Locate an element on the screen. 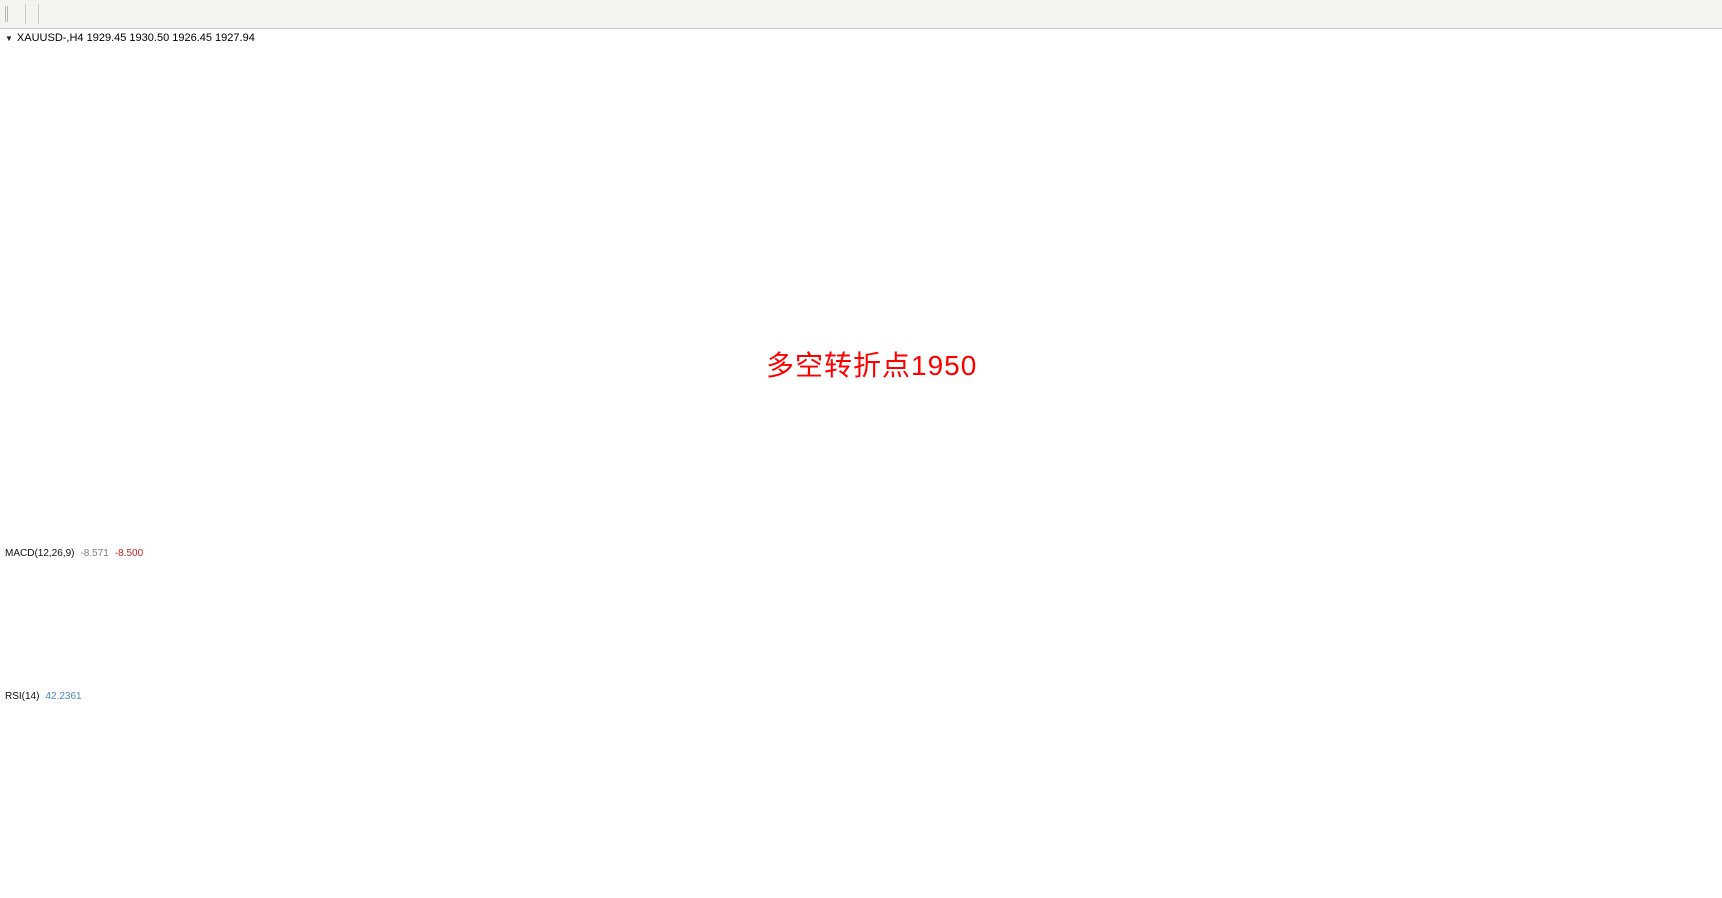 This screenshot has width=1722, height=898. toolbar is located at coordinates (861, 14).